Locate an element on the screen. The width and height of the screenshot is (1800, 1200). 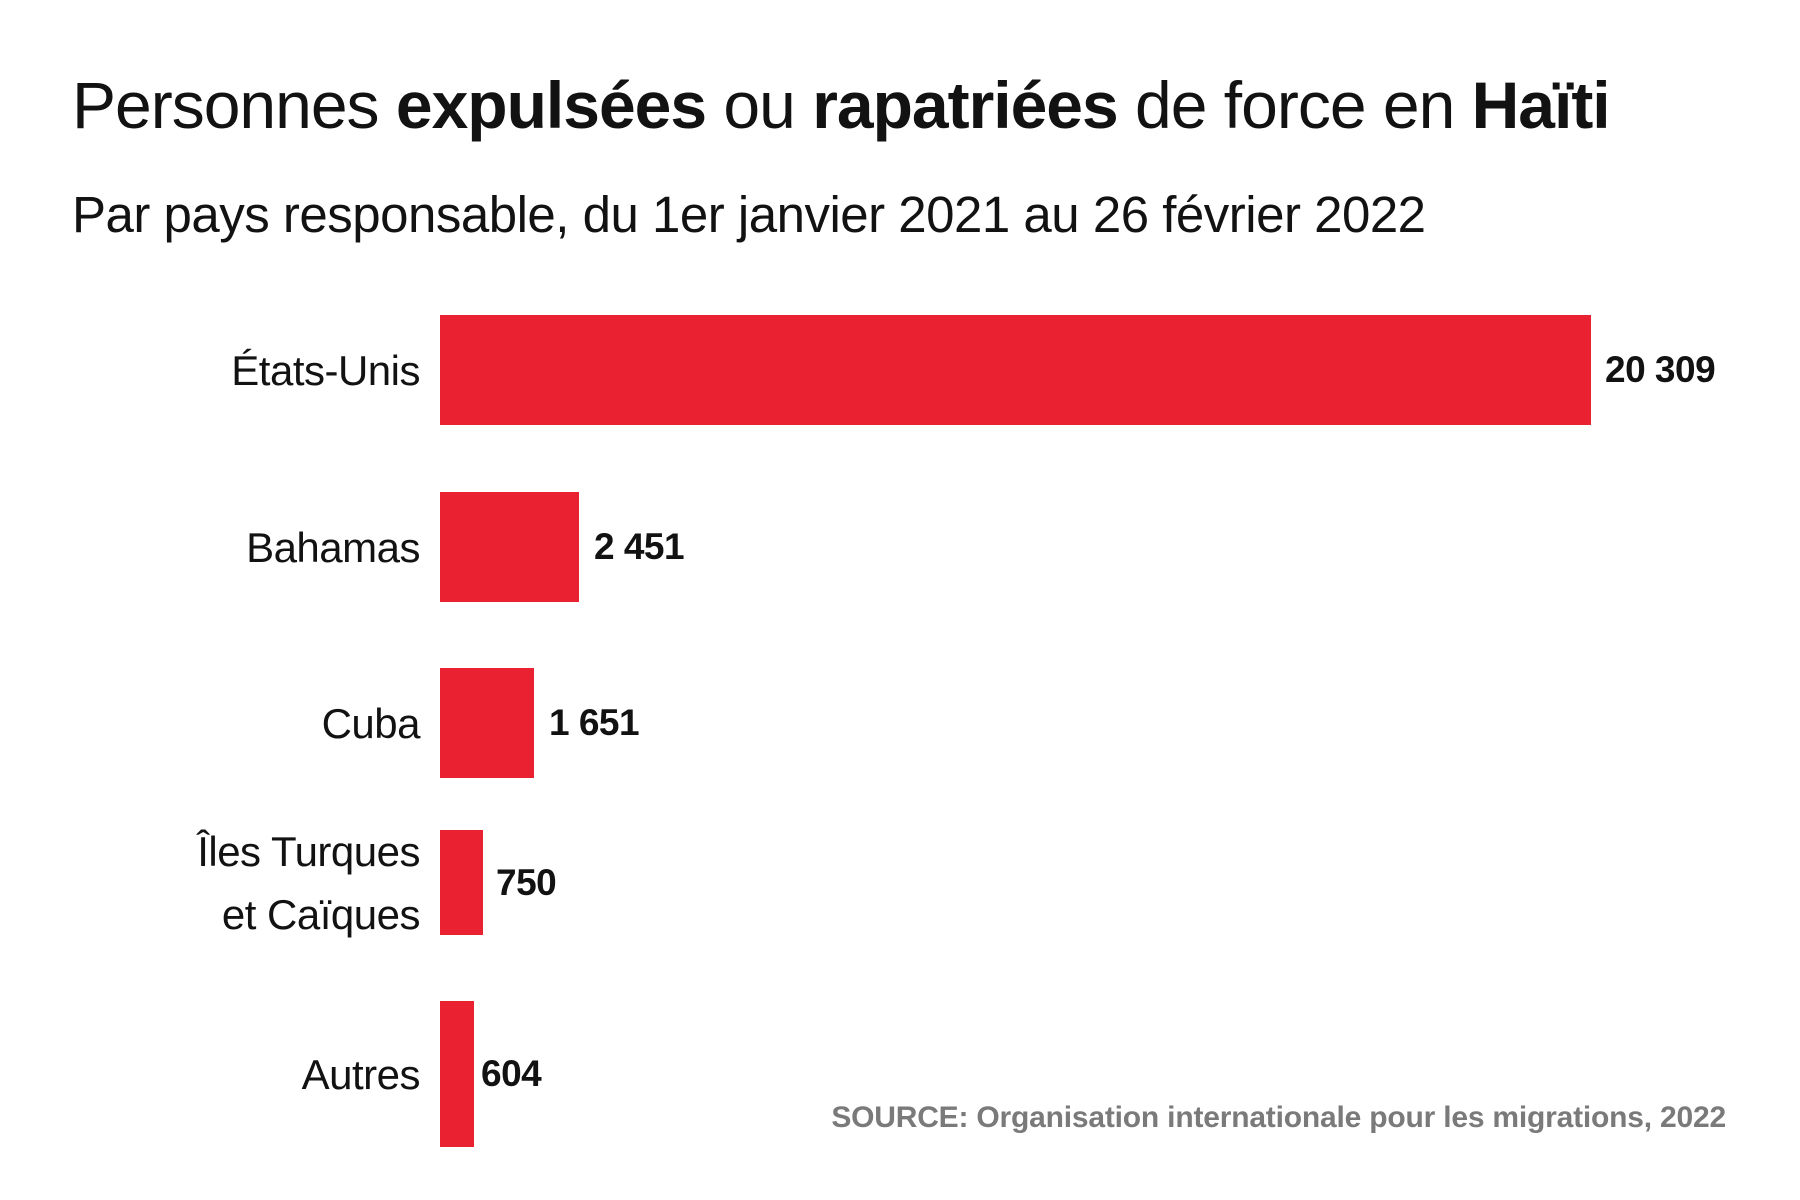
value-label: 750 is located at coordinates (526, 882).